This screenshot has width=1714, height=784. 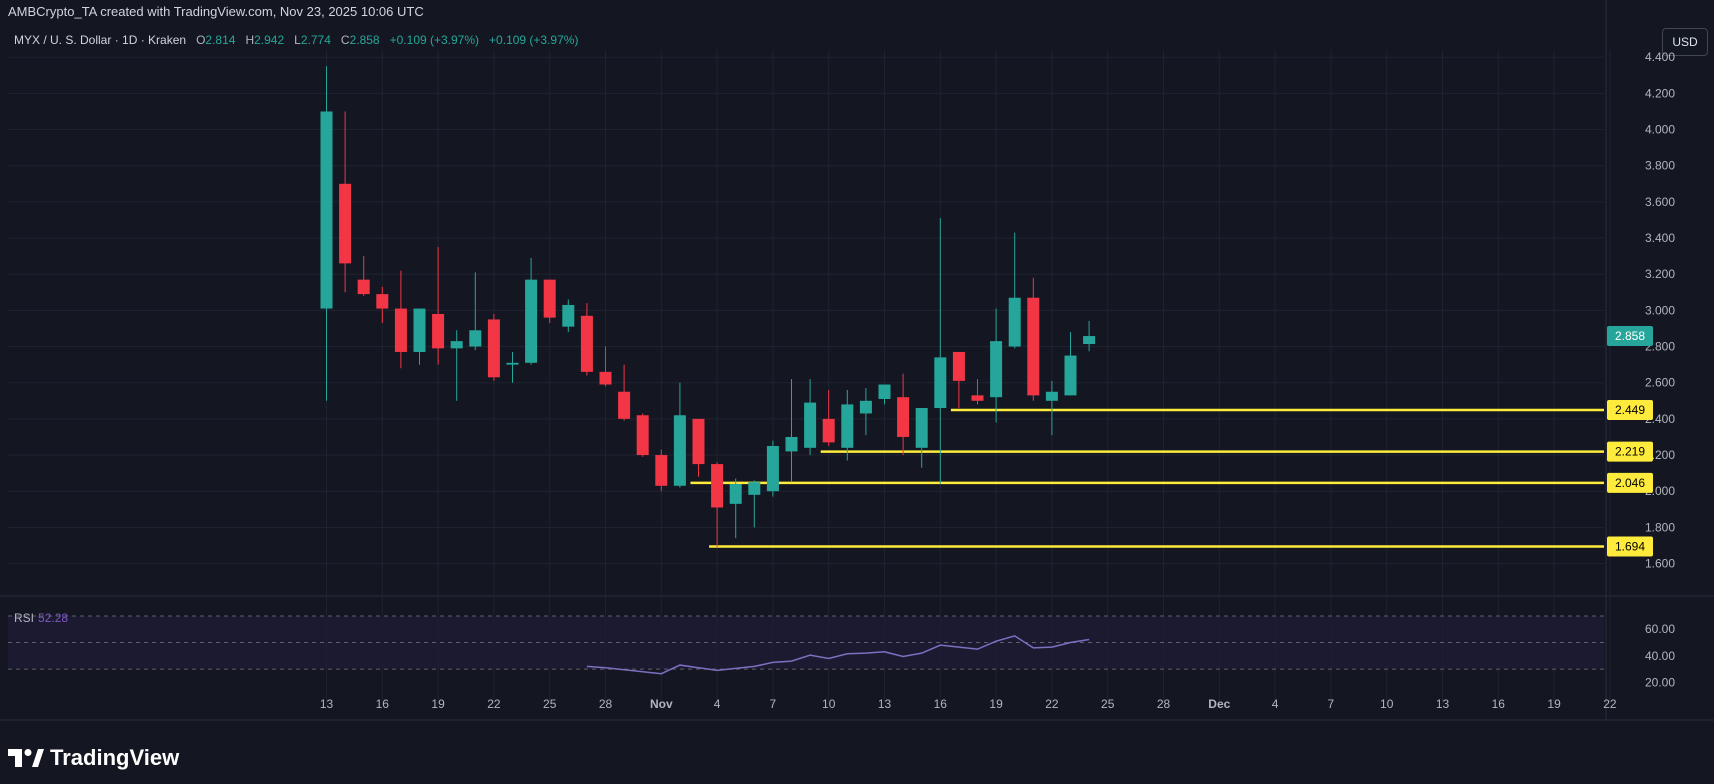 I want to click on rsi-tick-label: 20.00, so click(x=1660, y=682).